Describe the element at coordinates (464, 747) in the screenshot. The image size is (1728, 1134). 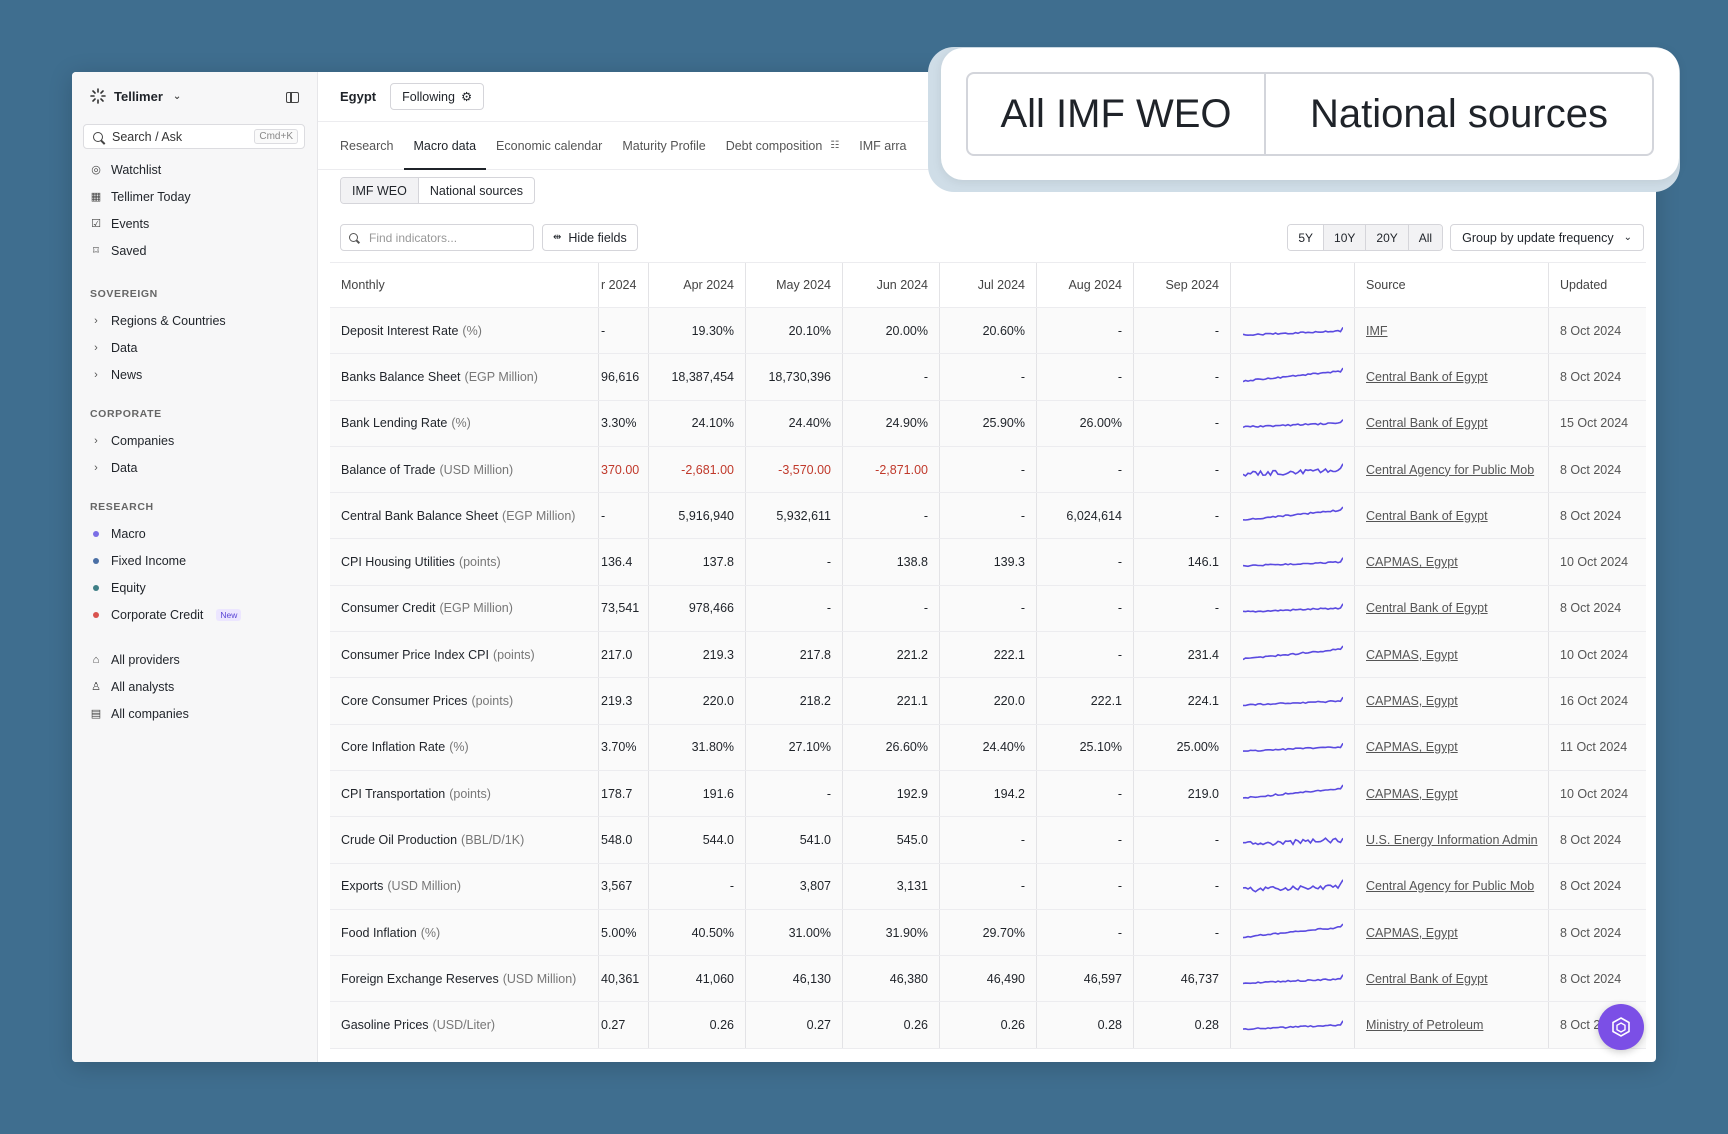
I see `indicator-name-cell: Core Inflation Rate (%)` at that location.